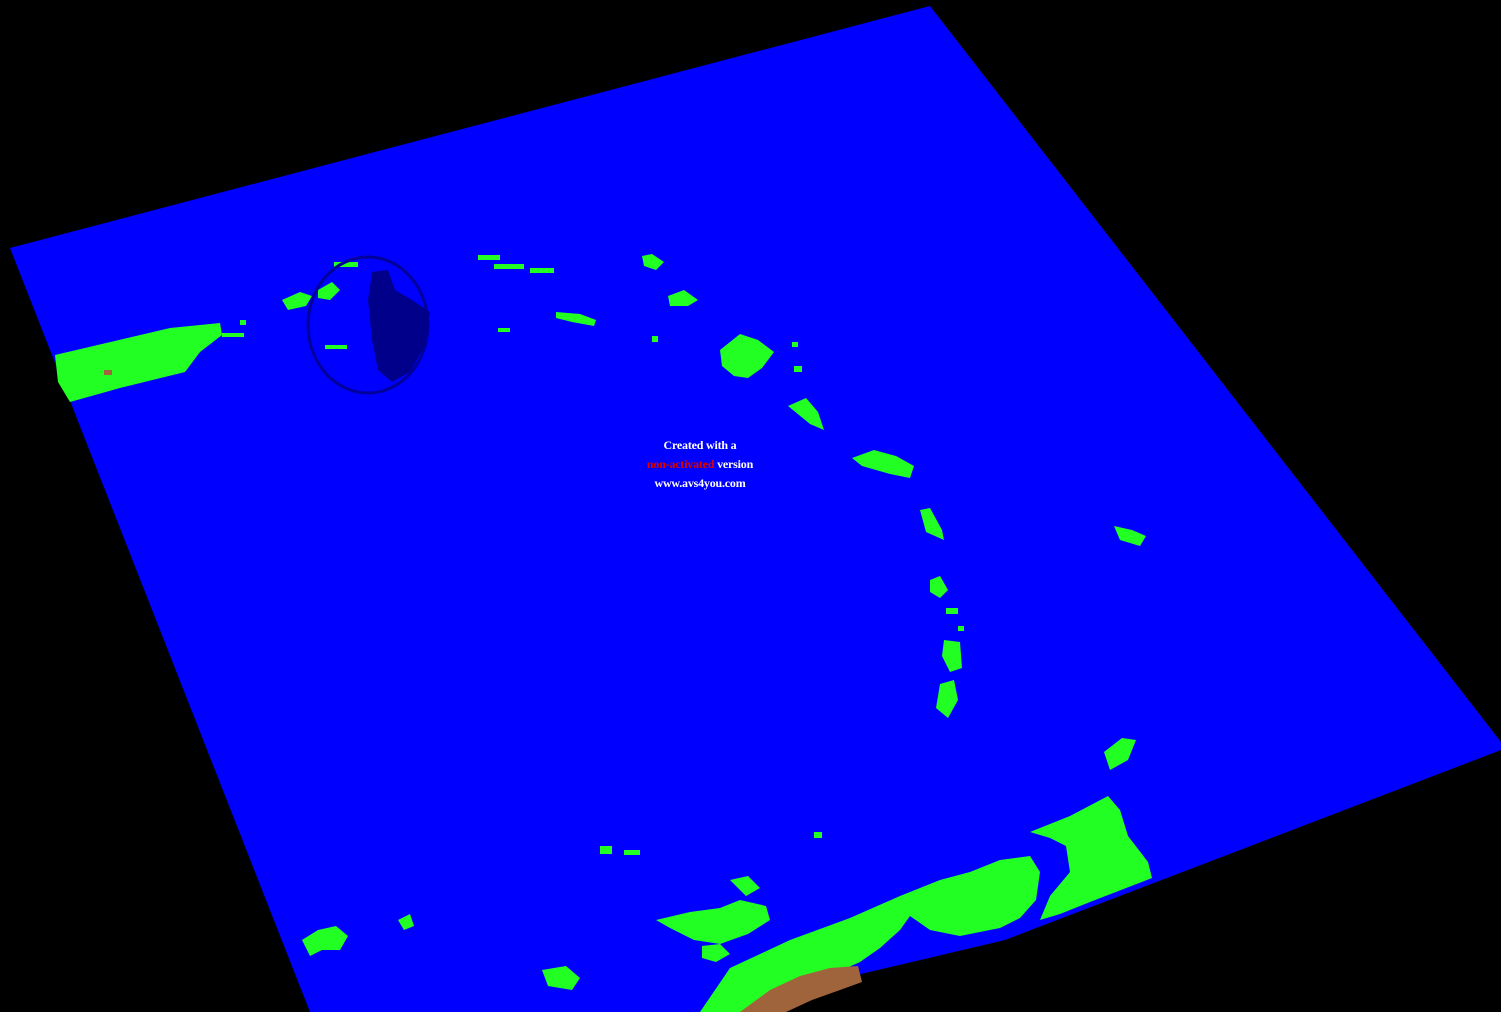  Describe the element at coordinates (680, 464) in the screenshot. I see `watermark-highlight: non-activated` at that location.